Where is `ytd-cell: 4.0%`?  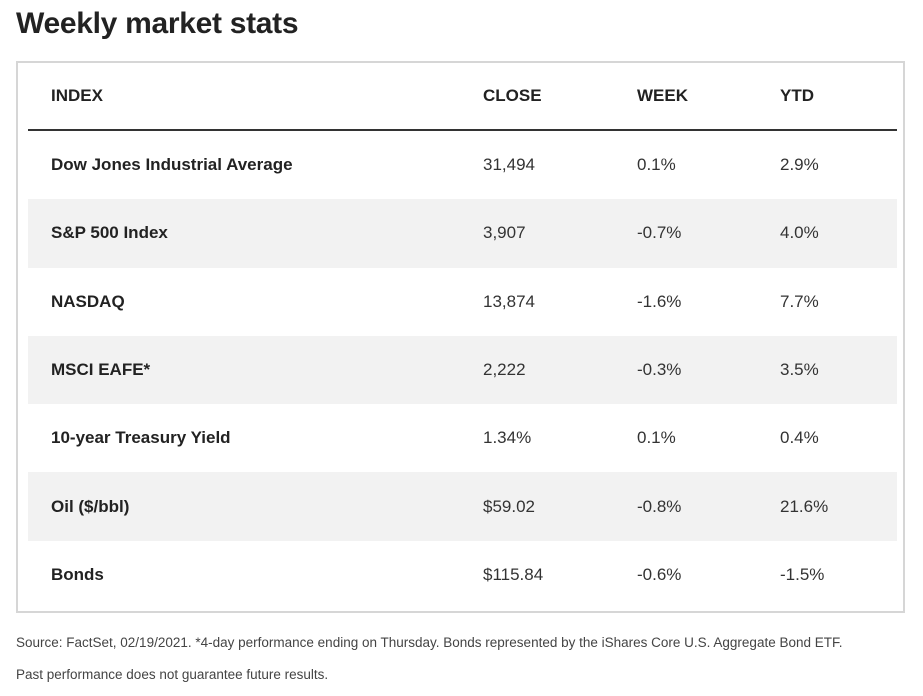 ytd-cell: 4.0% is located at coordinates (838, 233).